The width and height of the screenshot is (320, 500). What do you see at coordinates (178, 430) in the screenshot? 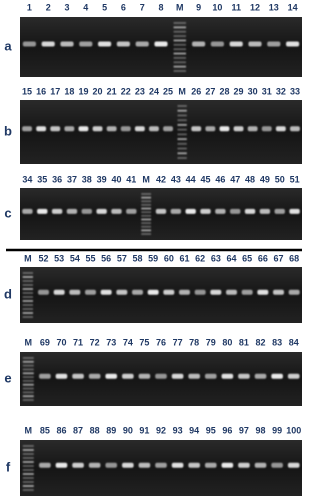
I see `lane-label: 93` at bounding box center [178, 430].